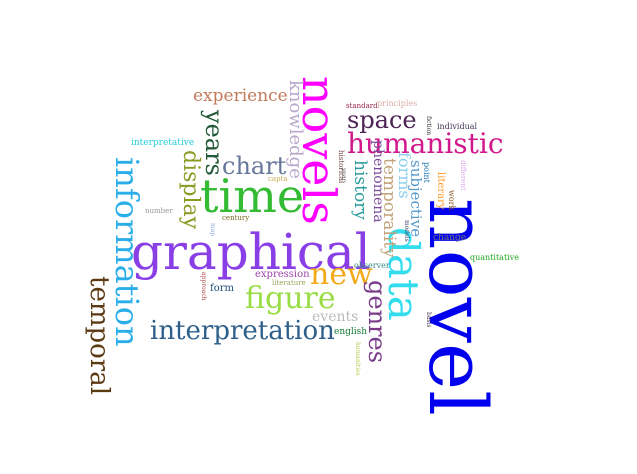  I want to click on cloud-word: subjective, so click(416, 199).